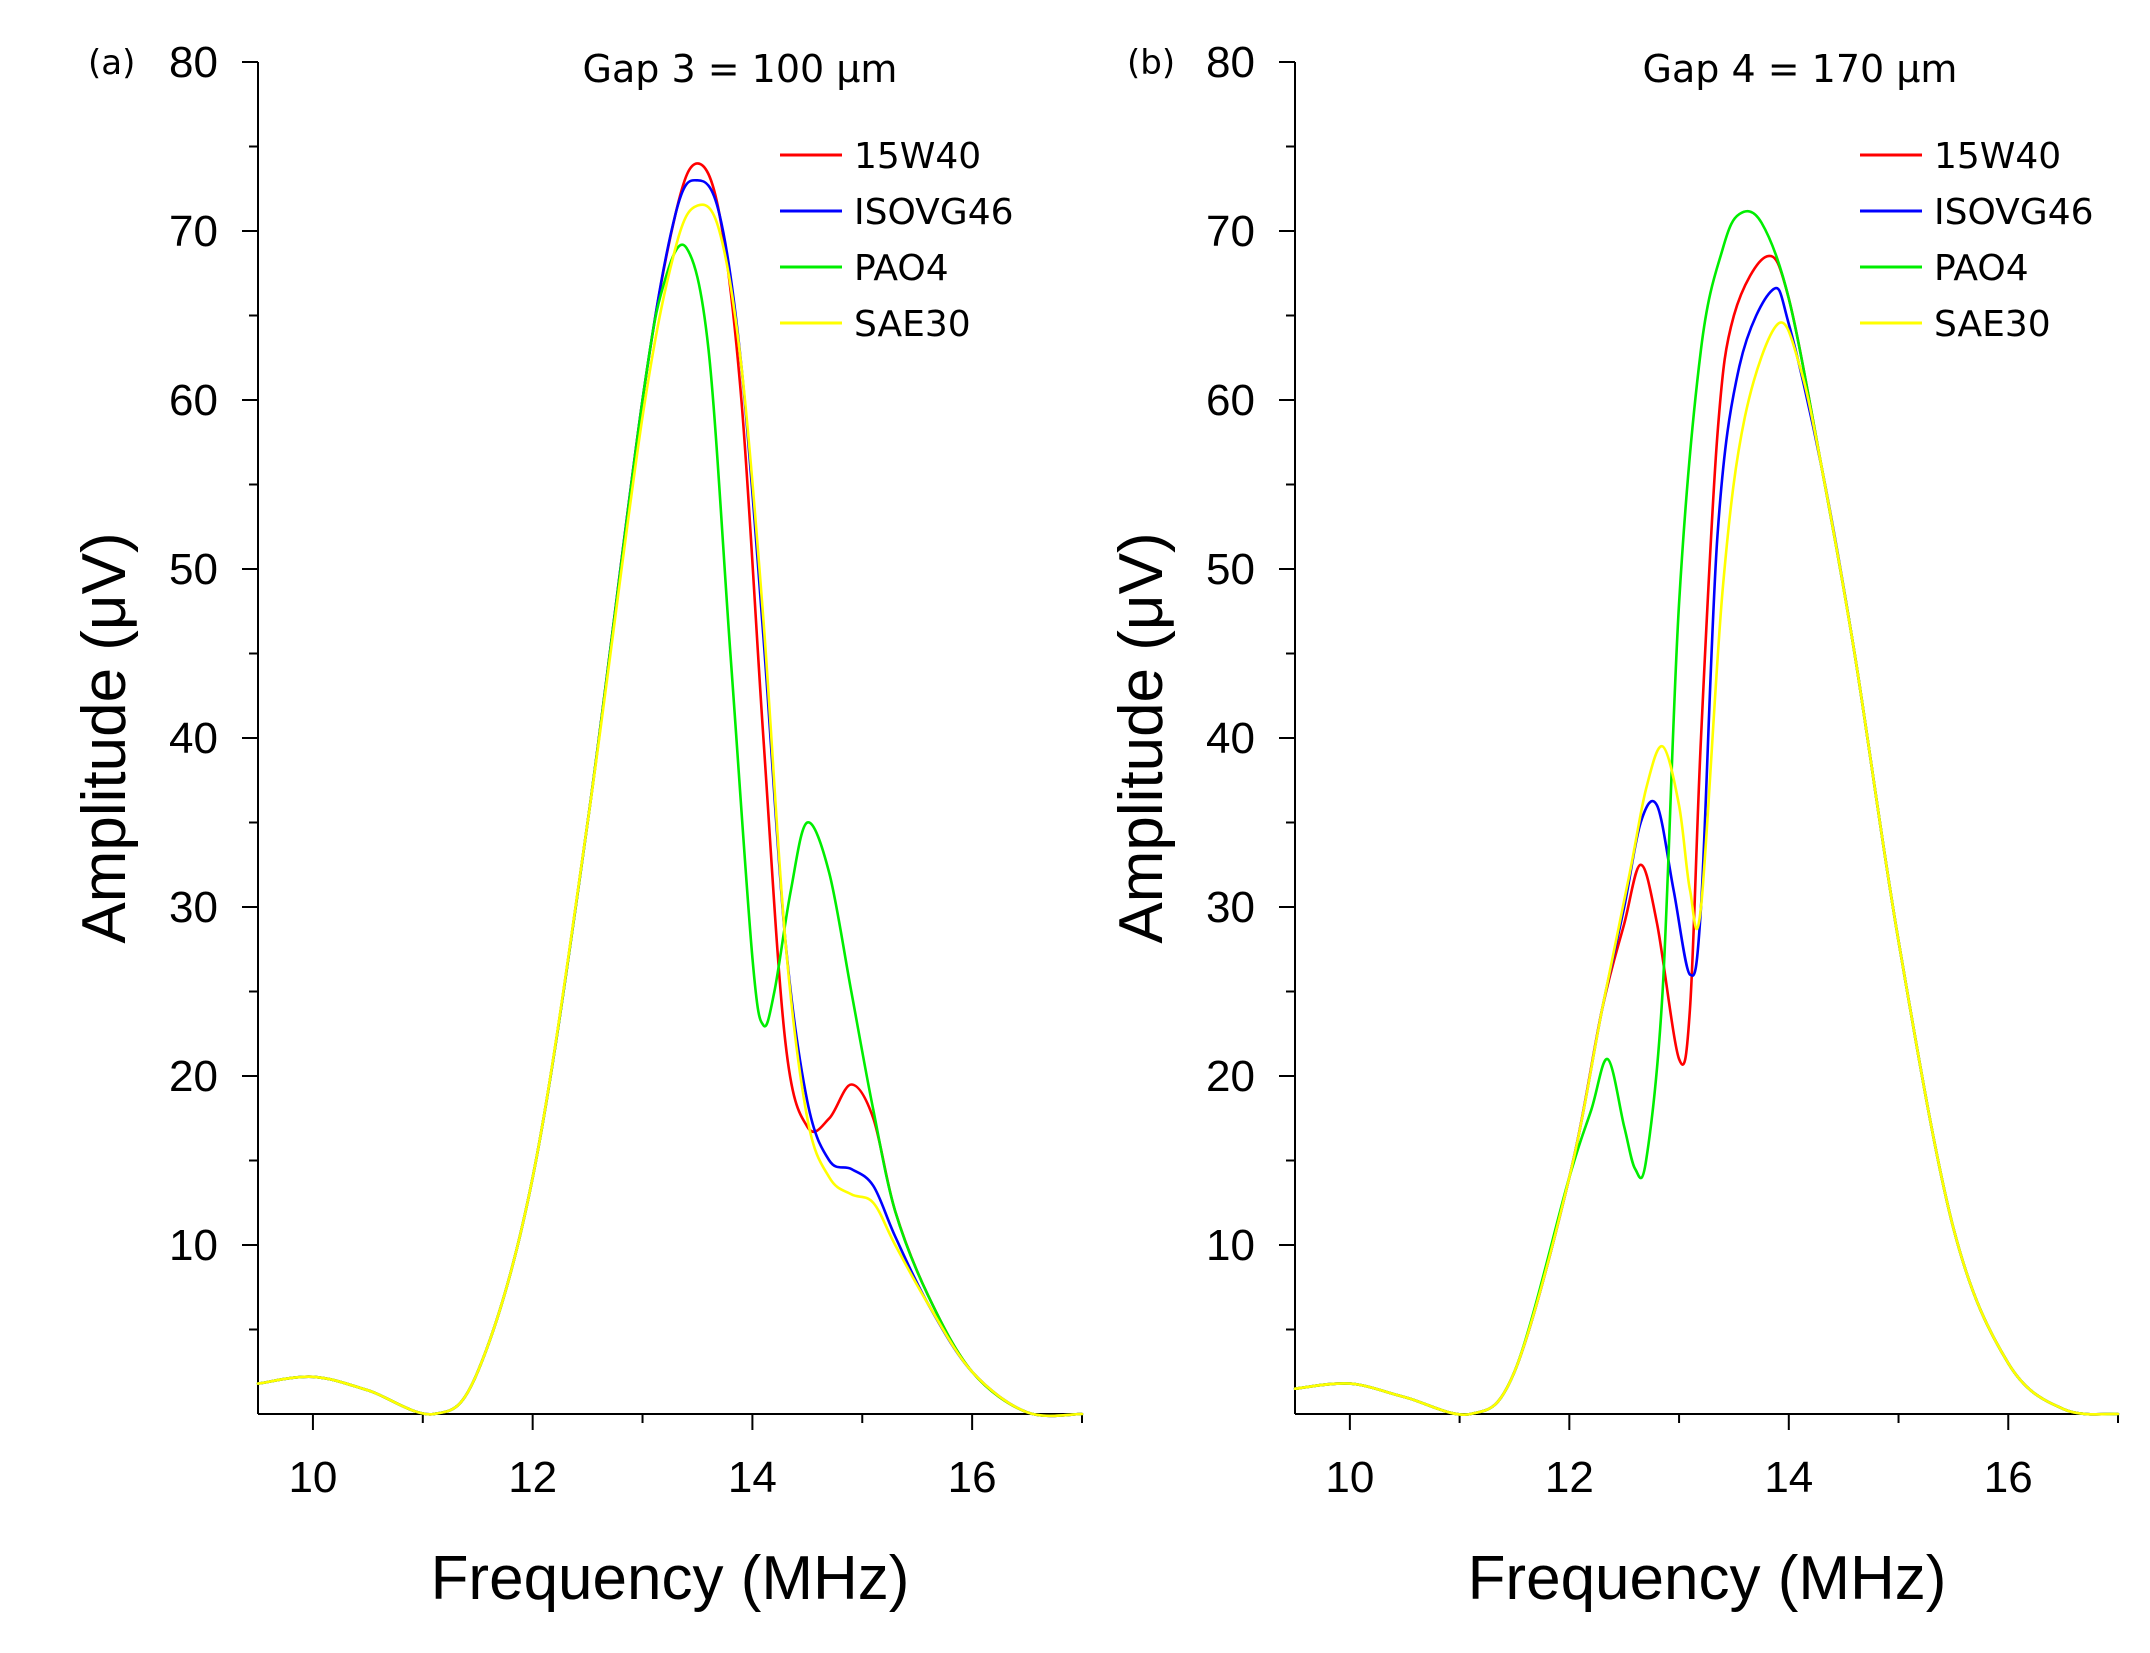  I want to click on panel-label: (a), so click(111, 63).